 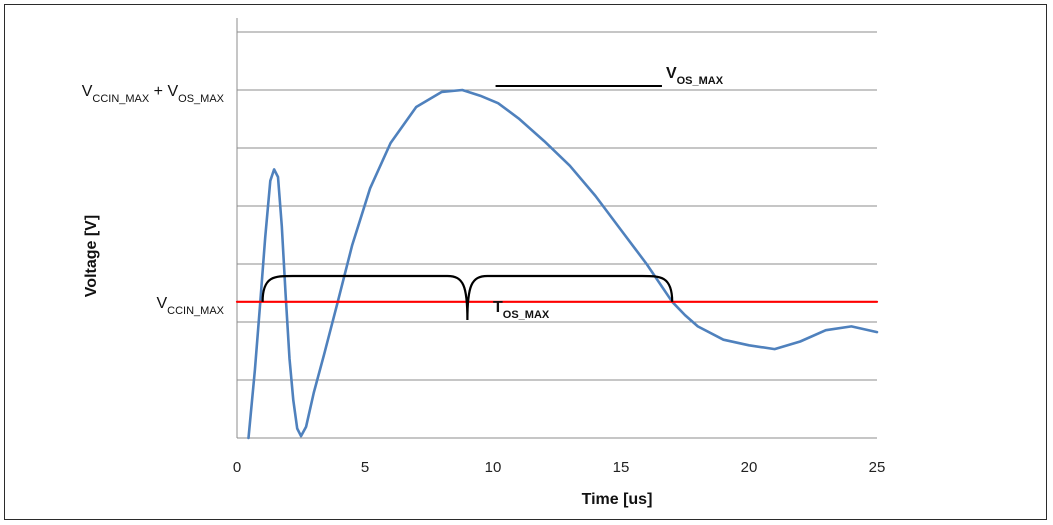 I want to click on vos-max-label: VOS_MAX, so click(x=695, y=76).